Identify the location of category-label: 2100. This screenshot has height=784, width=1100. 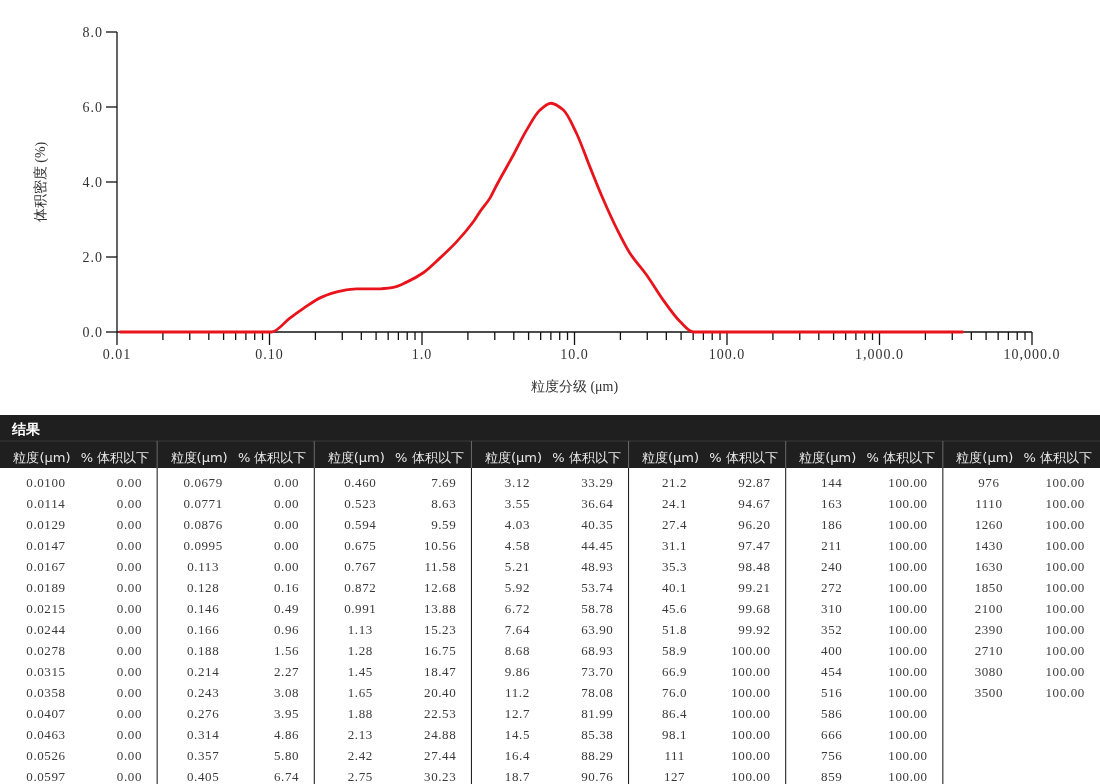
(989, 608).